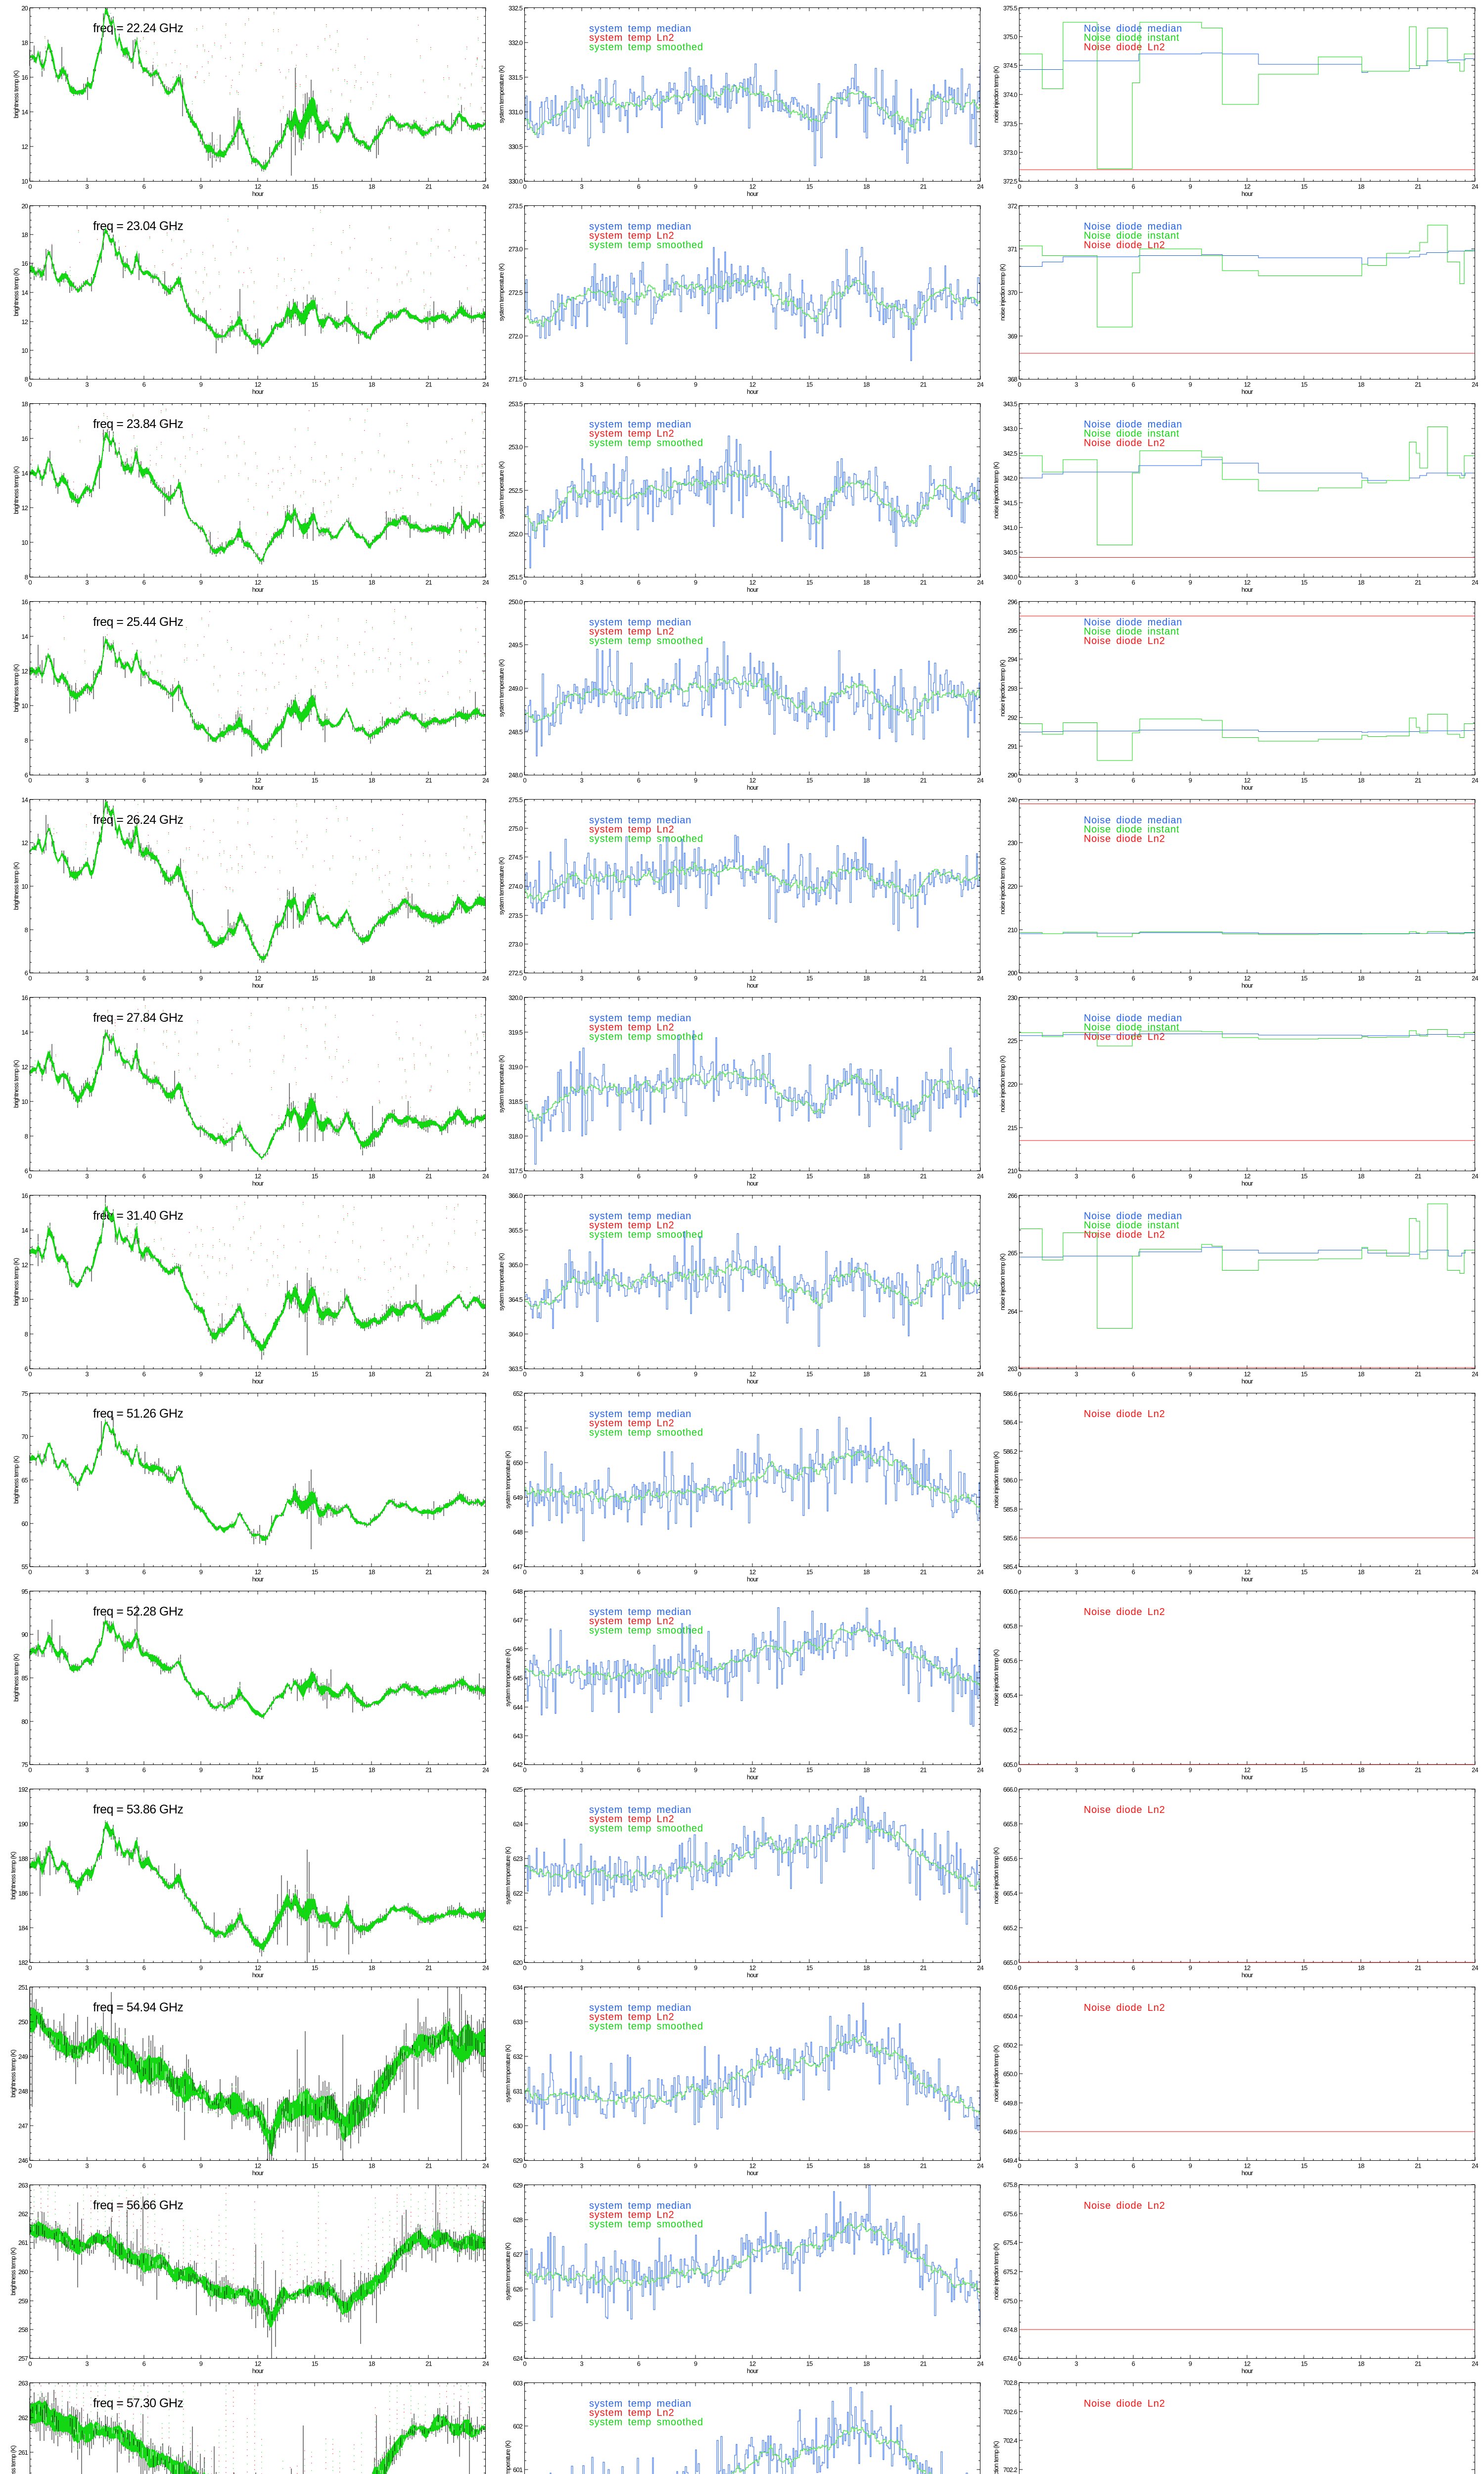 The image size is (1484, 2474). What do you see at coordinates (518, 1928) in the screenshot?
I see `svg-text: 621` at bounding box center [518, 1928].